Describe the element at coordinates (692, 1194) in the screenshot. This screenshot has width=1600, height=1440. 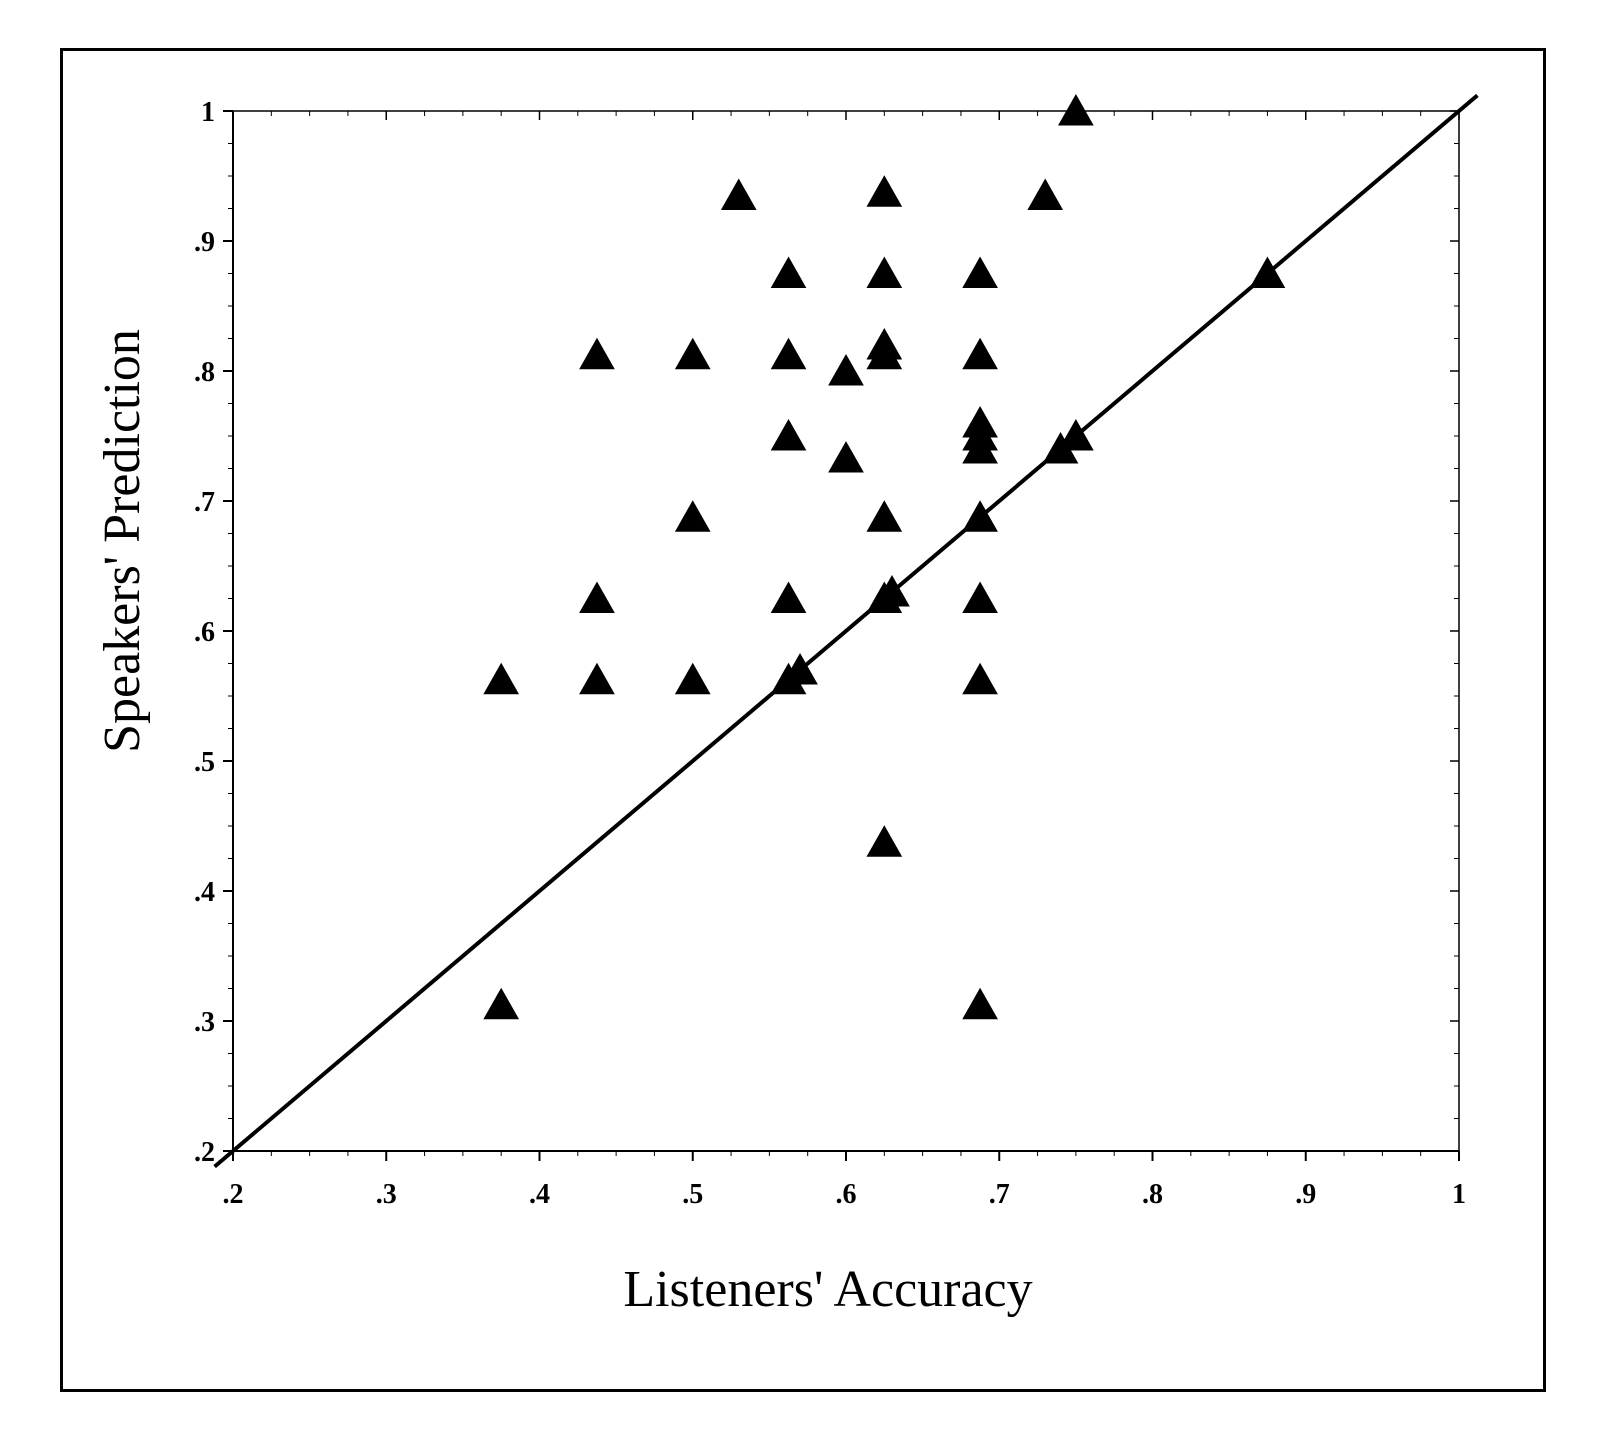
I see `x-tick-label: .5` at that location.